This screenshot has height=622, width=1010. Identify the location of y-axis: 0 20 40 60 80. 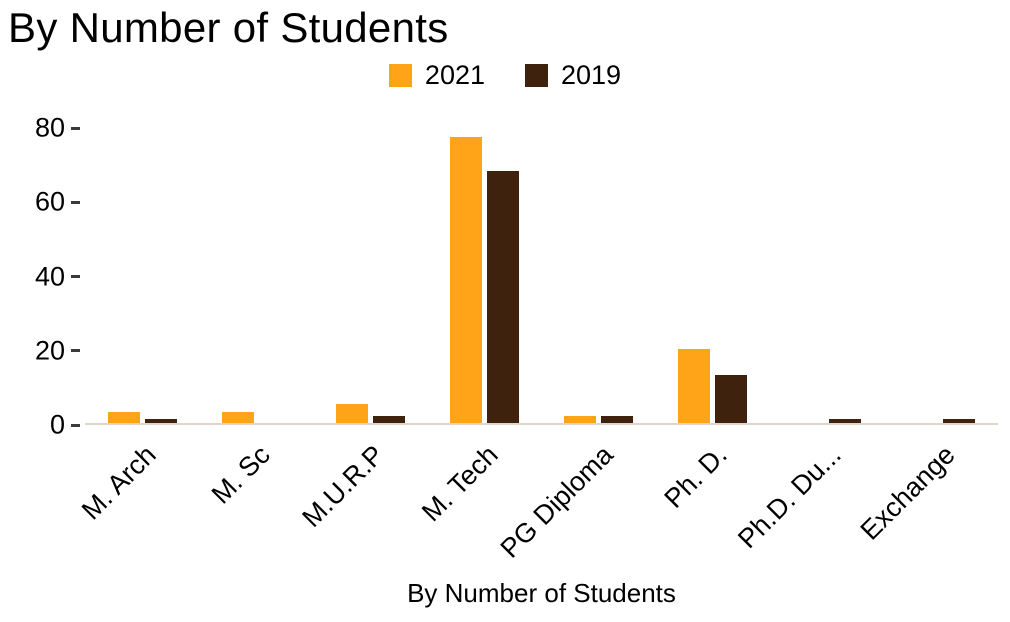
(42, 270).